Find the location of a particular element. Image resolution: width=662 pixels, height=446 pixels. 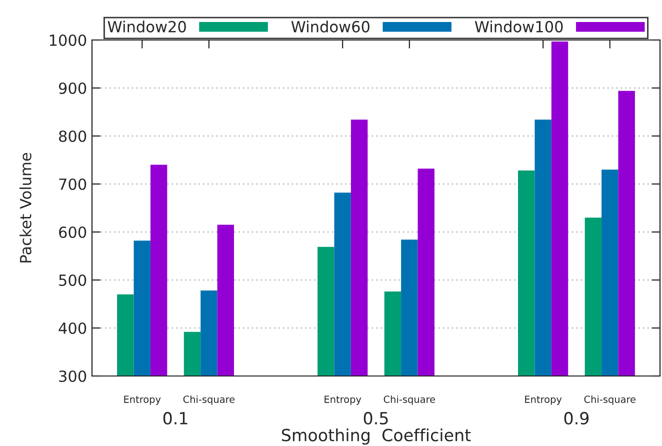

legend-label: Window100 is located at coordinates (518, 26).